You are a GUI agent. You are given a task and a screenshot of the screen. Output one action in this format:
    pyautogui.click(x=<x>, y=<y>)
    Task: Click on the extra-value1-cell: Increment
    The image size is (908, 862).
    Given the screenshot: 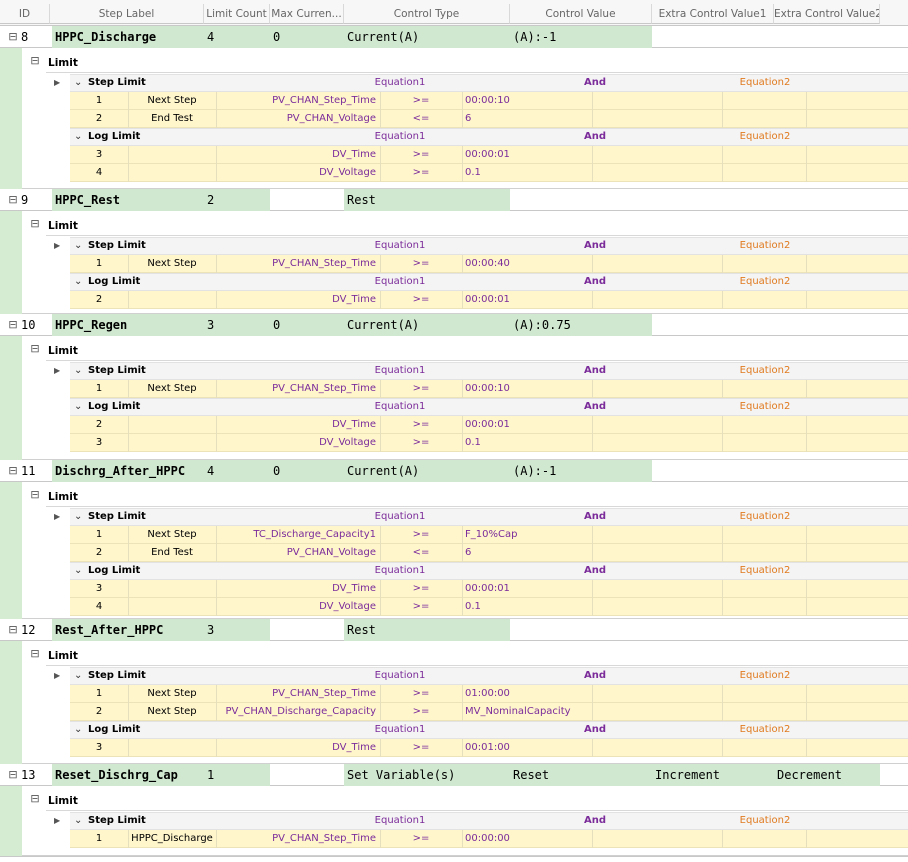 What is the action you would take?
    pyautogui.click(x=713, y=775)
    